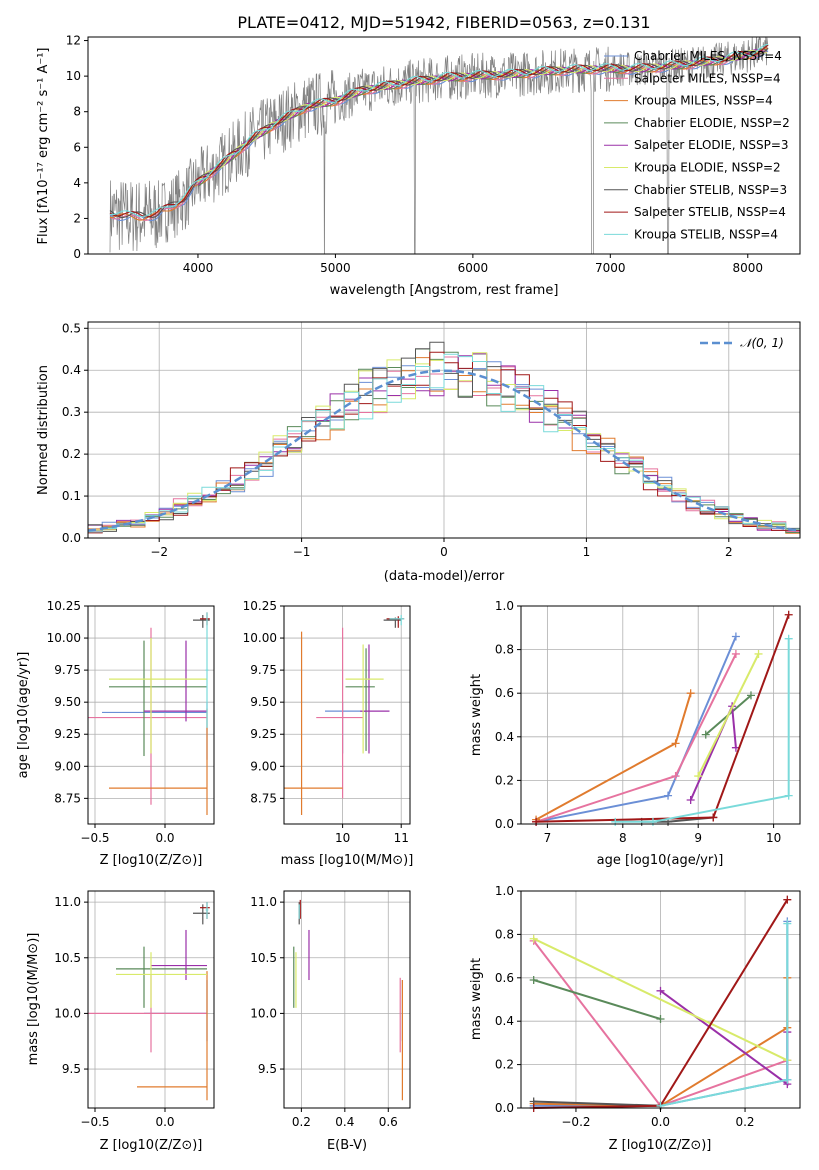 Image resolution: width=819 pixels, height=1170 pixels. I want to click on weight-line-chabrier-stelib, so click(597, 1103).